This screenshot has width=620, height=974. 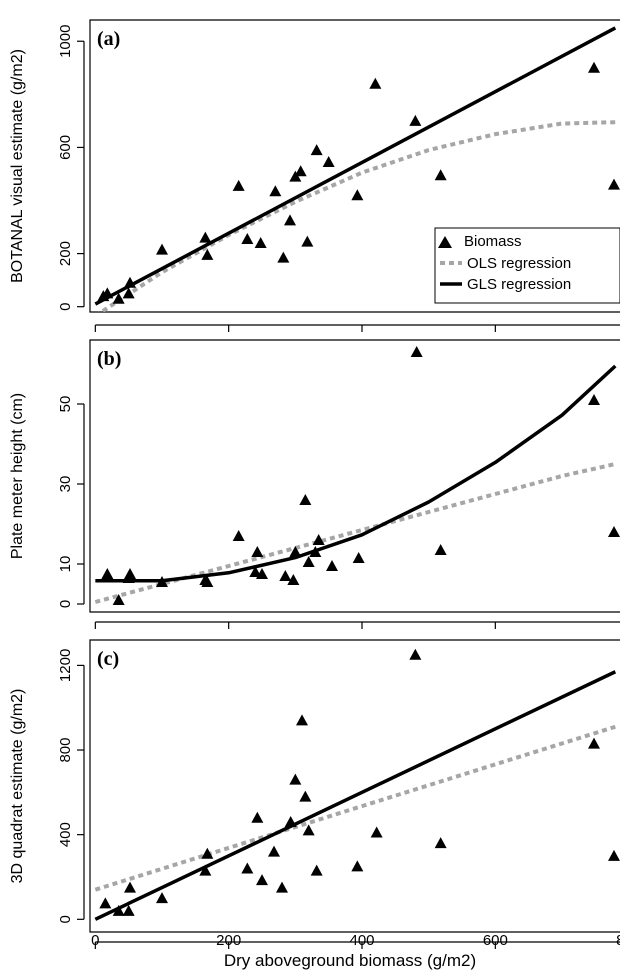 I want to click on x-tick-label: 400, so click(x=361, y=940).